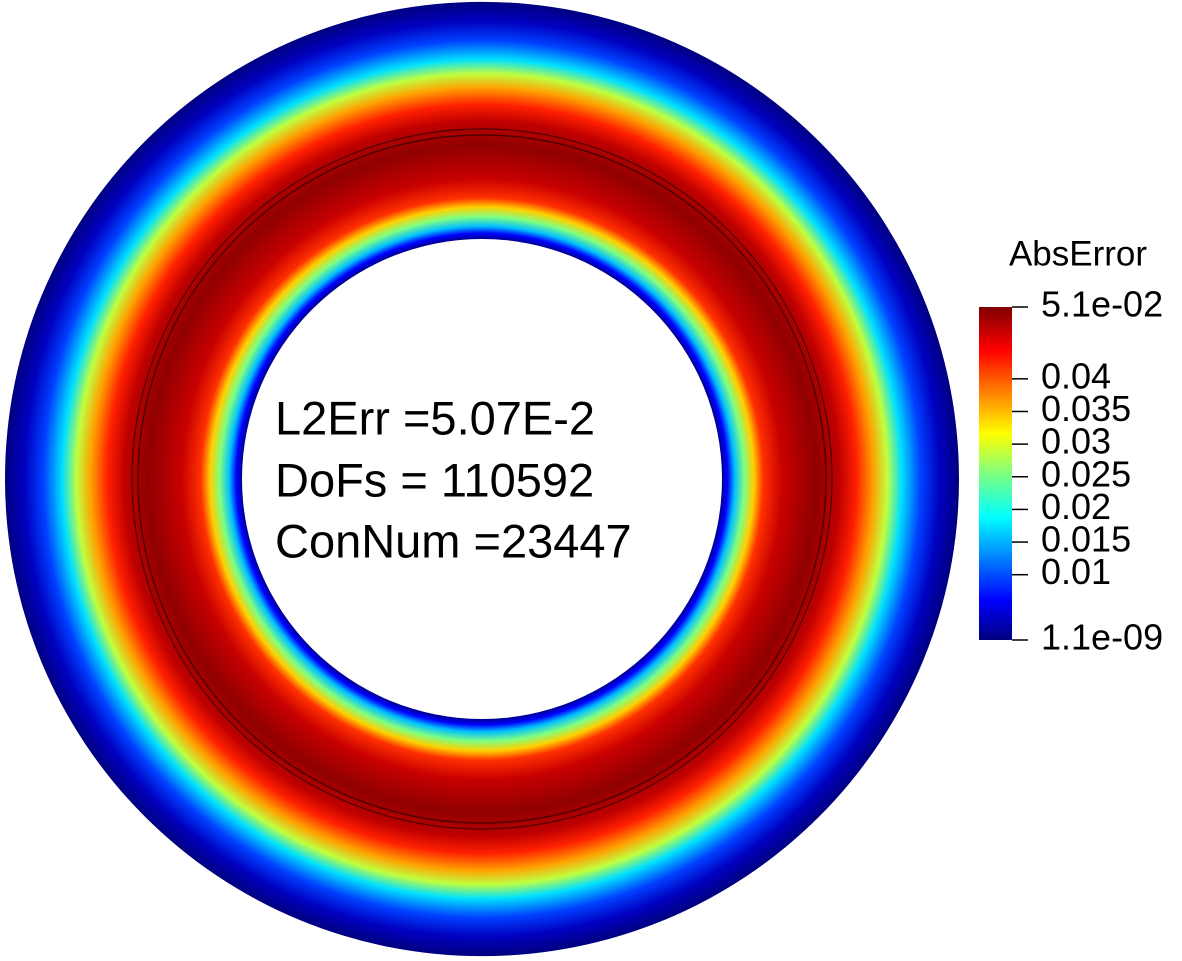 Image resolution: width=1182 pixels, height=961 pixels. Describe the element at coordinates (1086, 473) in the screenshot. I see `colorbar-tick-label: 0.025` at that location.